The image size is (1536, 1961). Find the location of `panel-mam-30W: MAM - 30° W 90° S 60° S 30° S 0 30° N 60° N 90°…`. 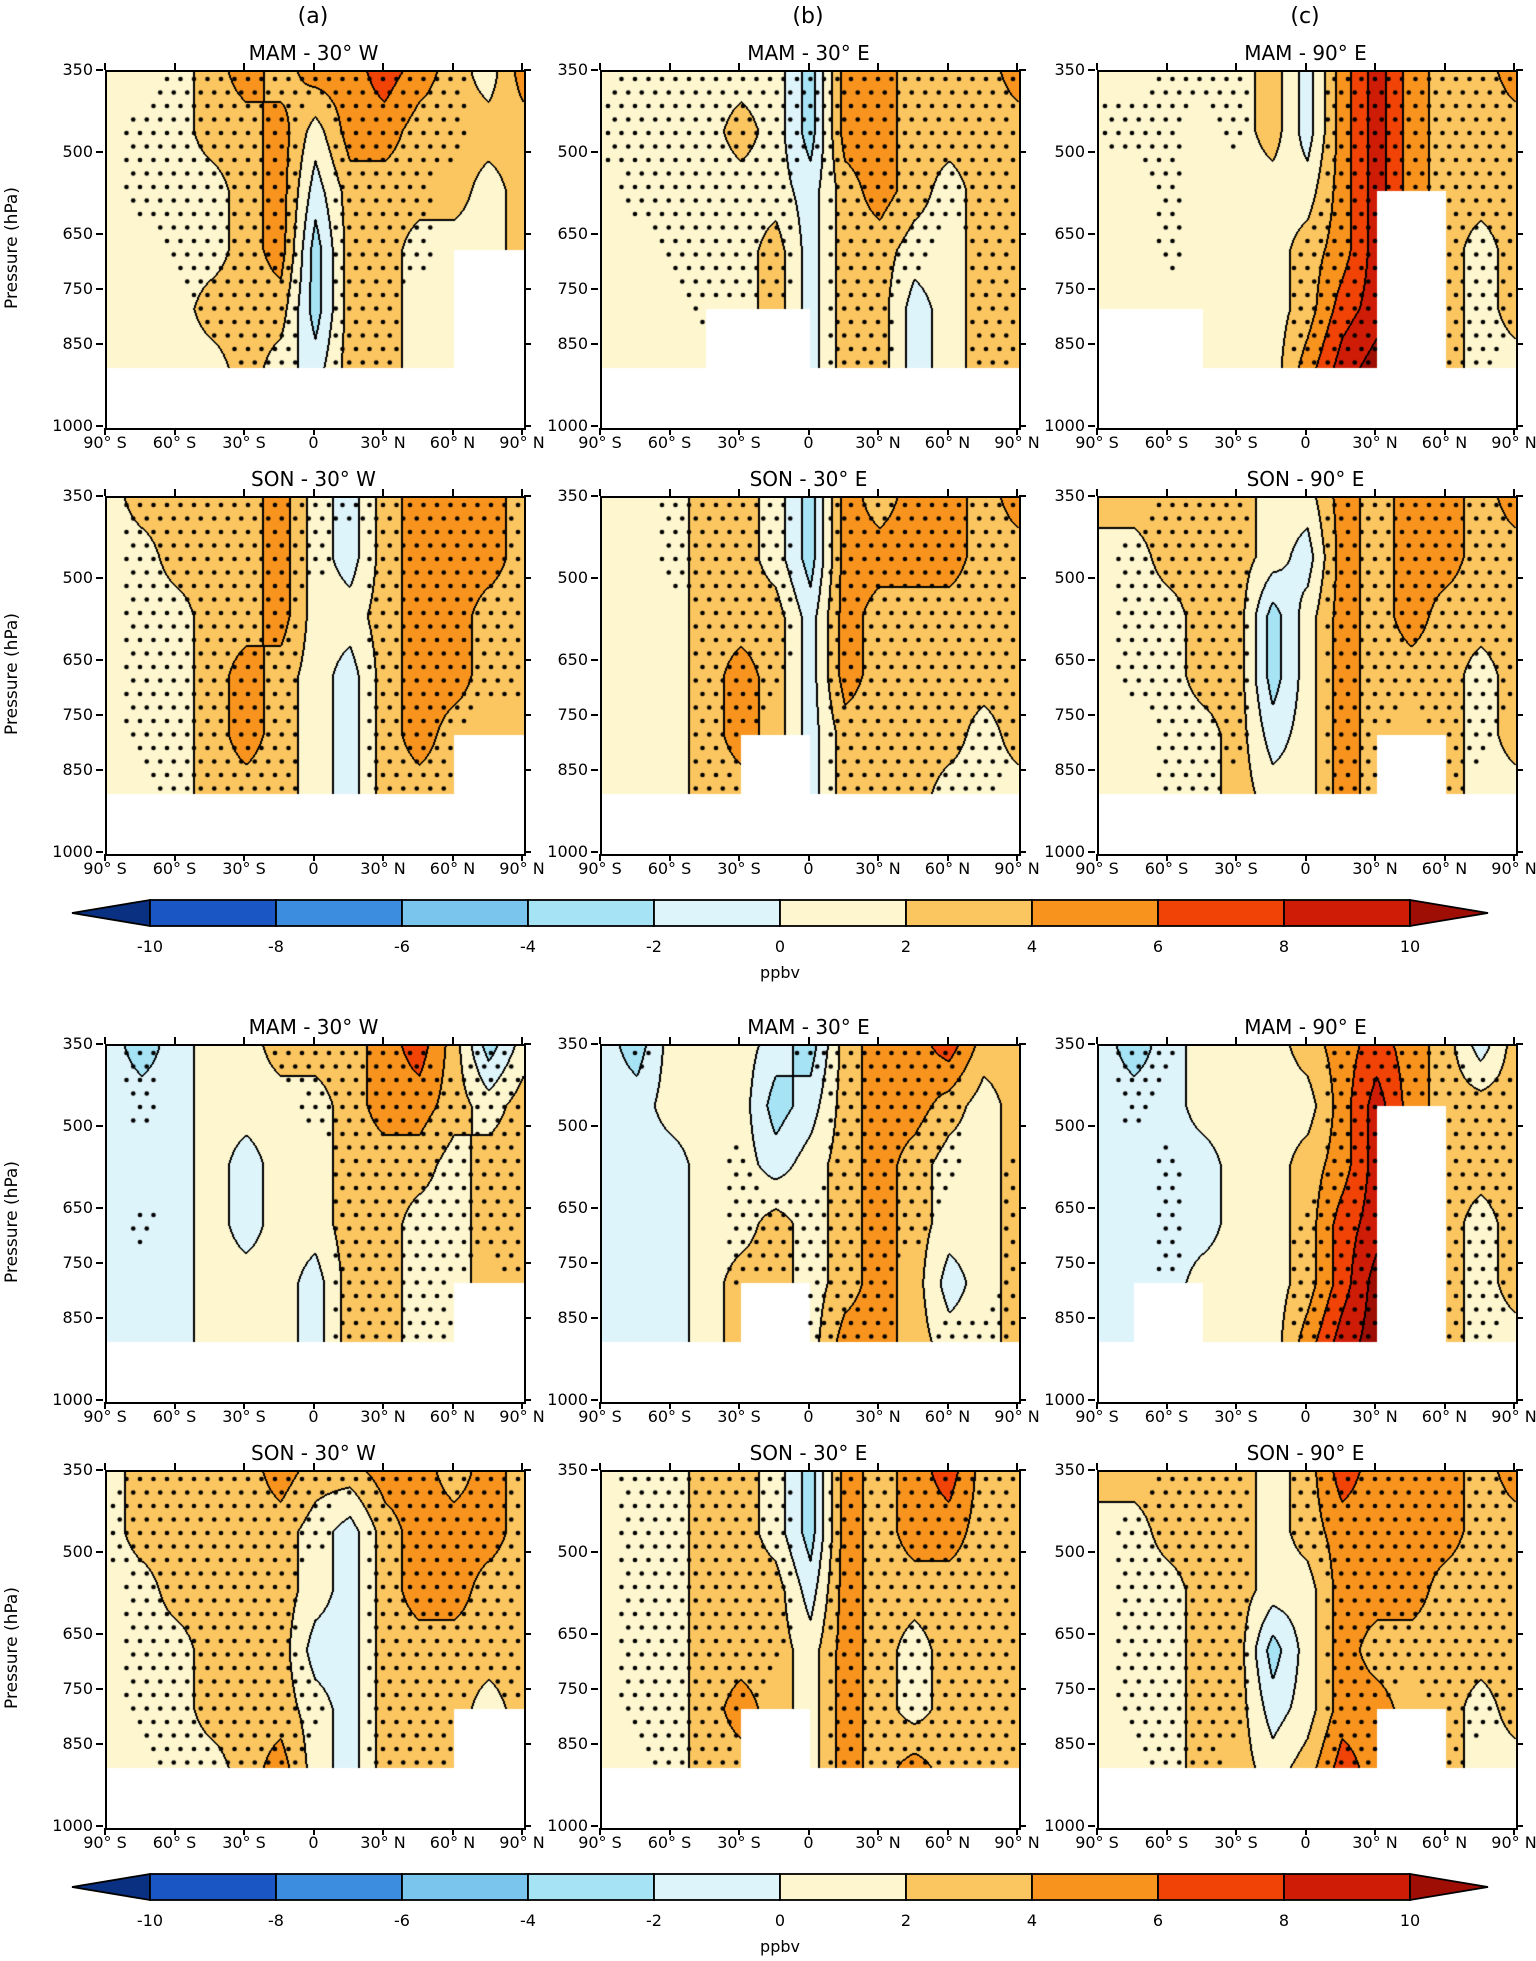

panel-mam-30W: MAM - 30° W 90° S 60° S 30° S 0 30° N 60° N 90°… is located at coordinates (273, 1220).